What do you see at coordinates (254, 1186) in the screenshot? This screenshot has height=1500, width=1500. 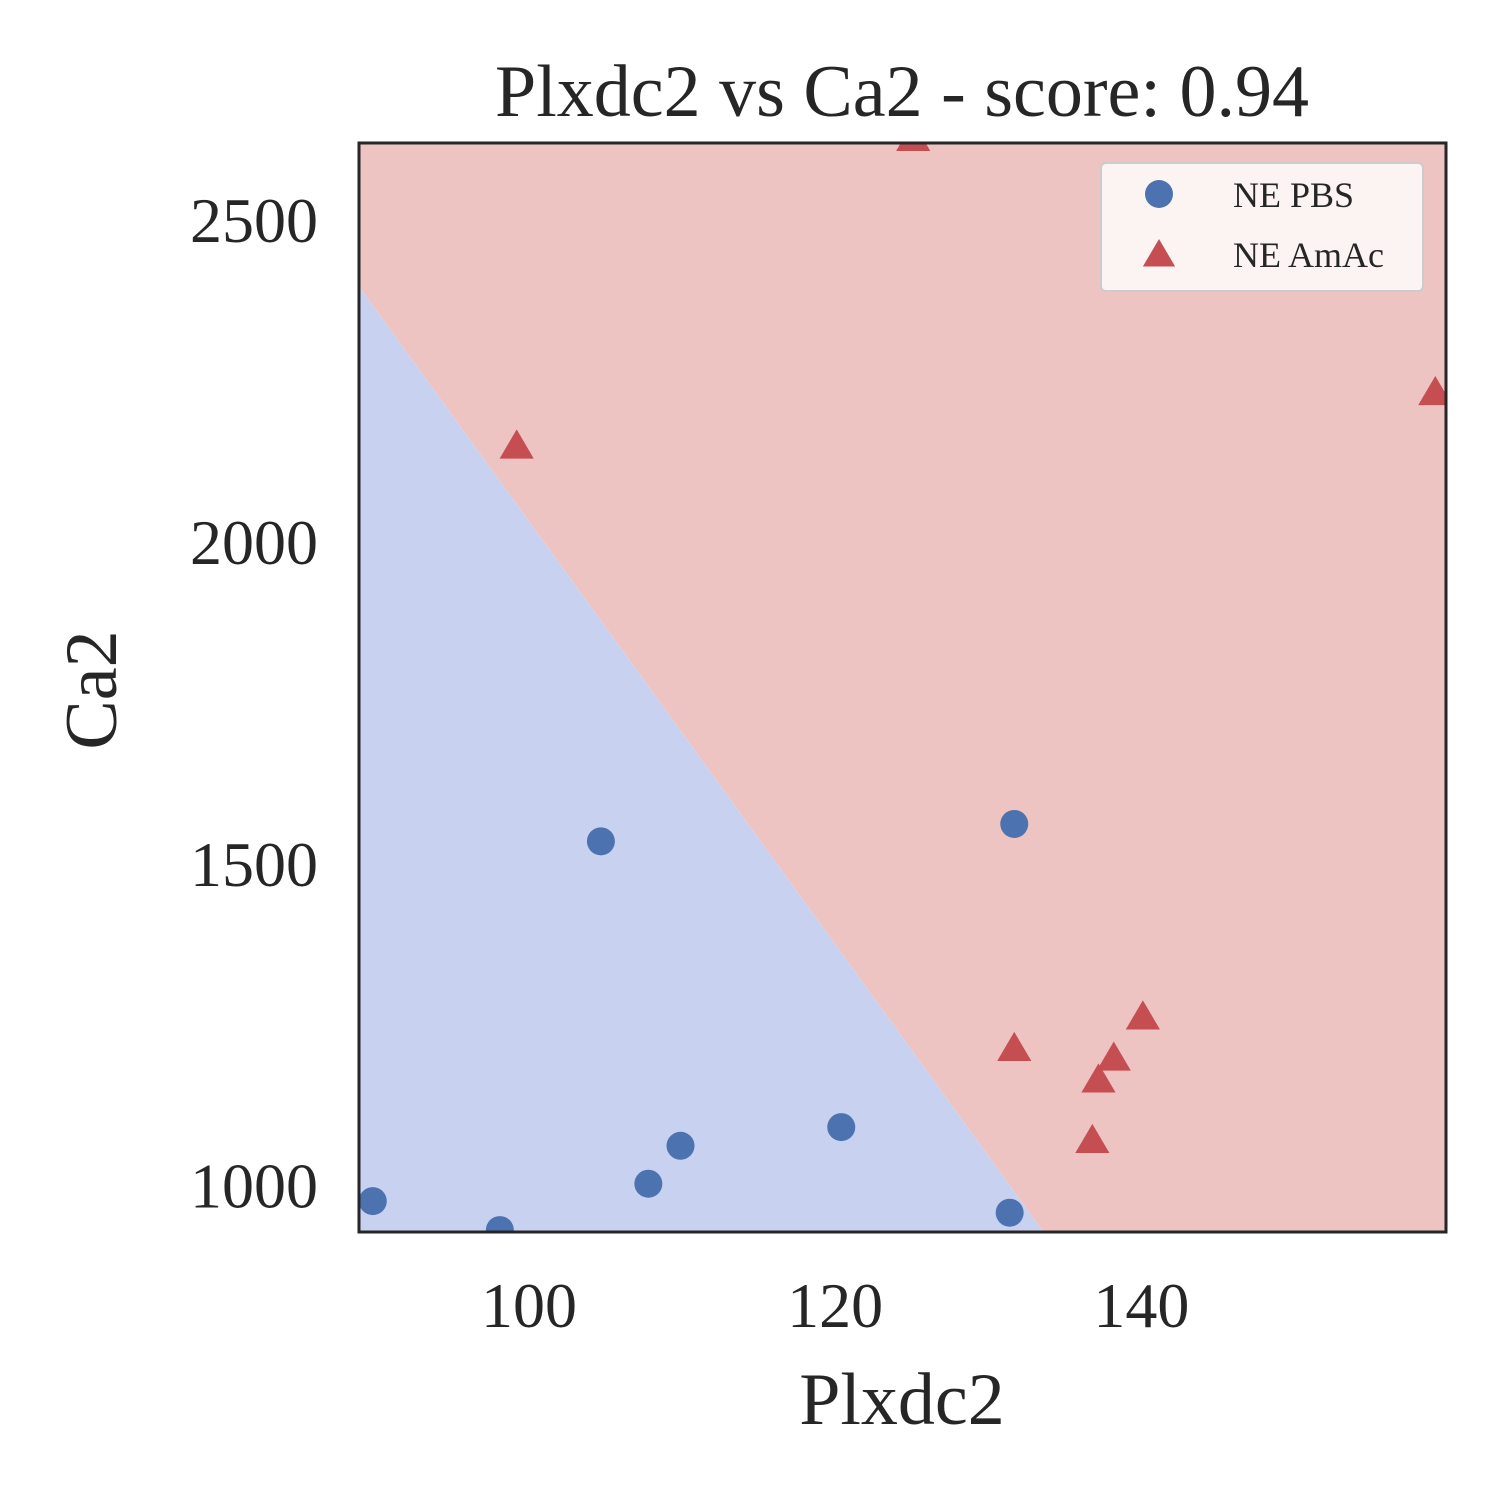 I see `y-tick-label: 1000` at bounding box center [254, 1186].